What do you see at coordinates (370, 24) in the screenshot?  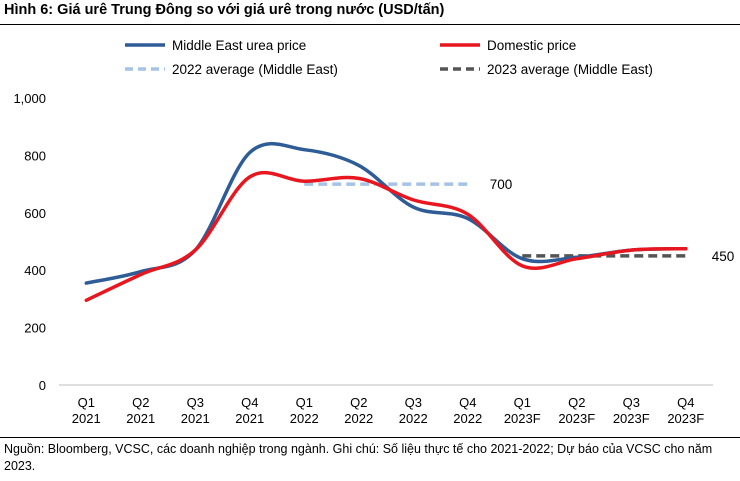 I see `title-divider` at bounding box center [370, 24].